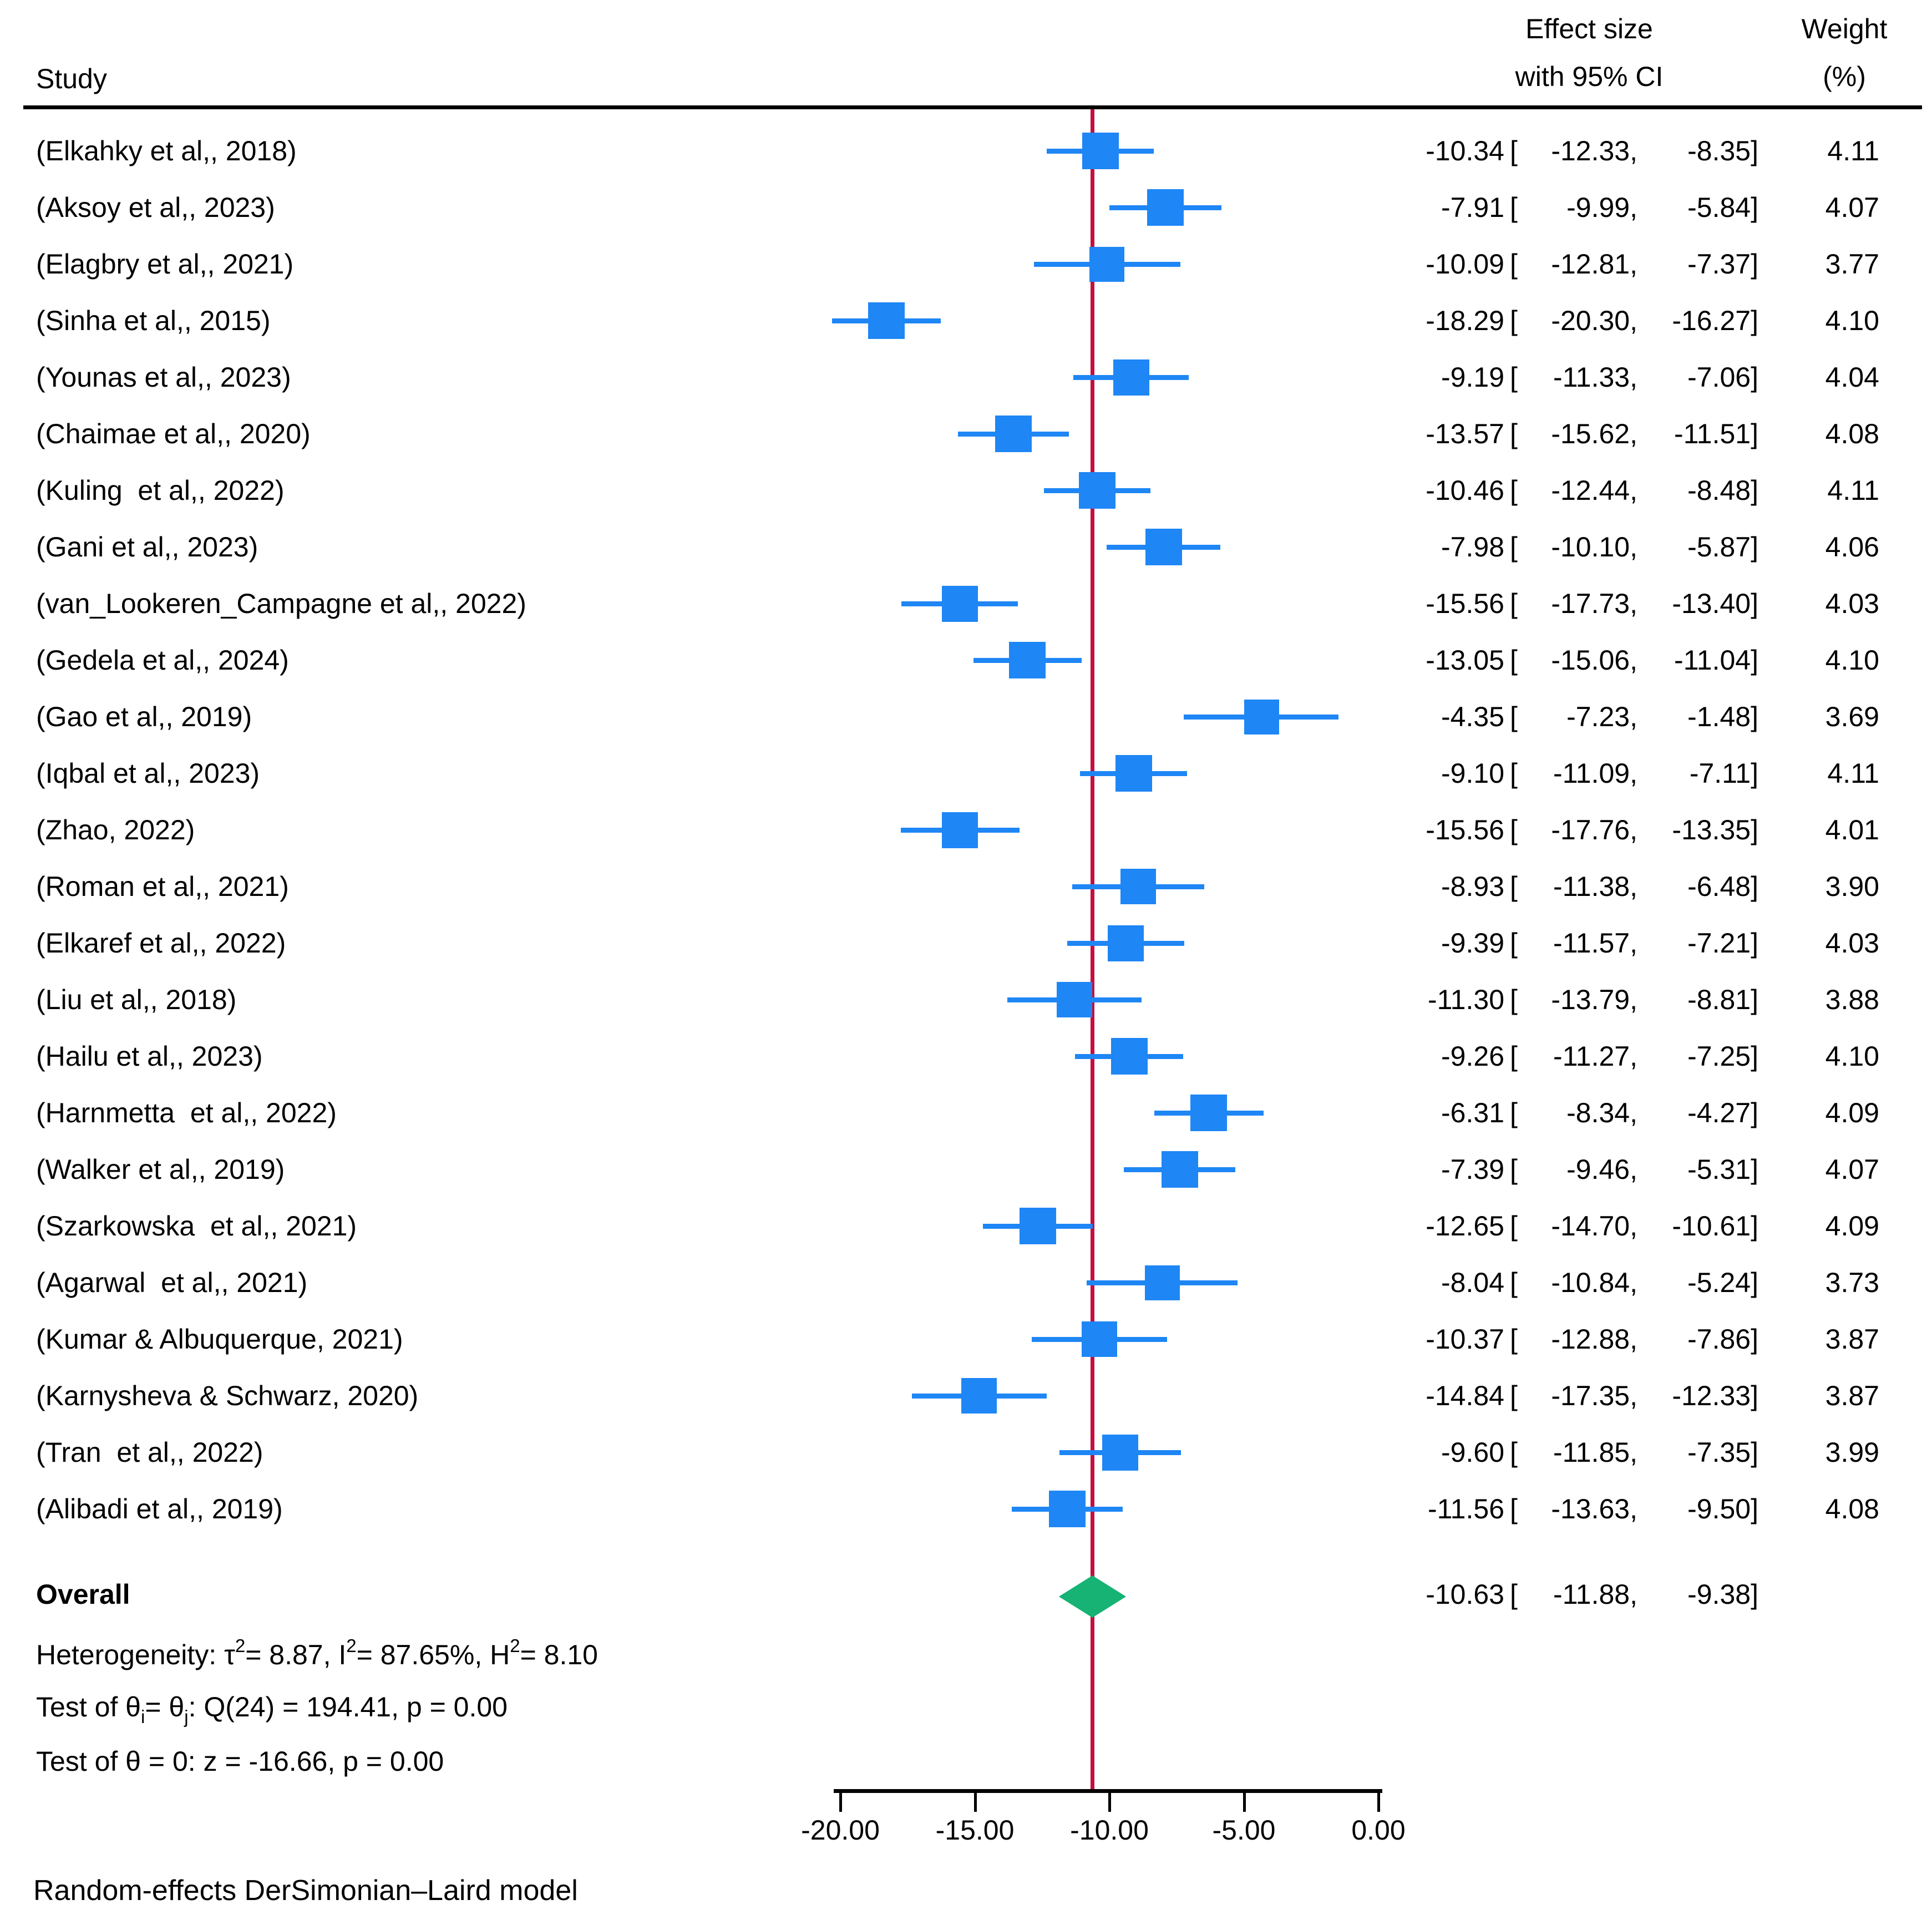 This screenshot has width=1932, height=1920. I want to click on ci-lower: -11.33,, so click(1595, 377).